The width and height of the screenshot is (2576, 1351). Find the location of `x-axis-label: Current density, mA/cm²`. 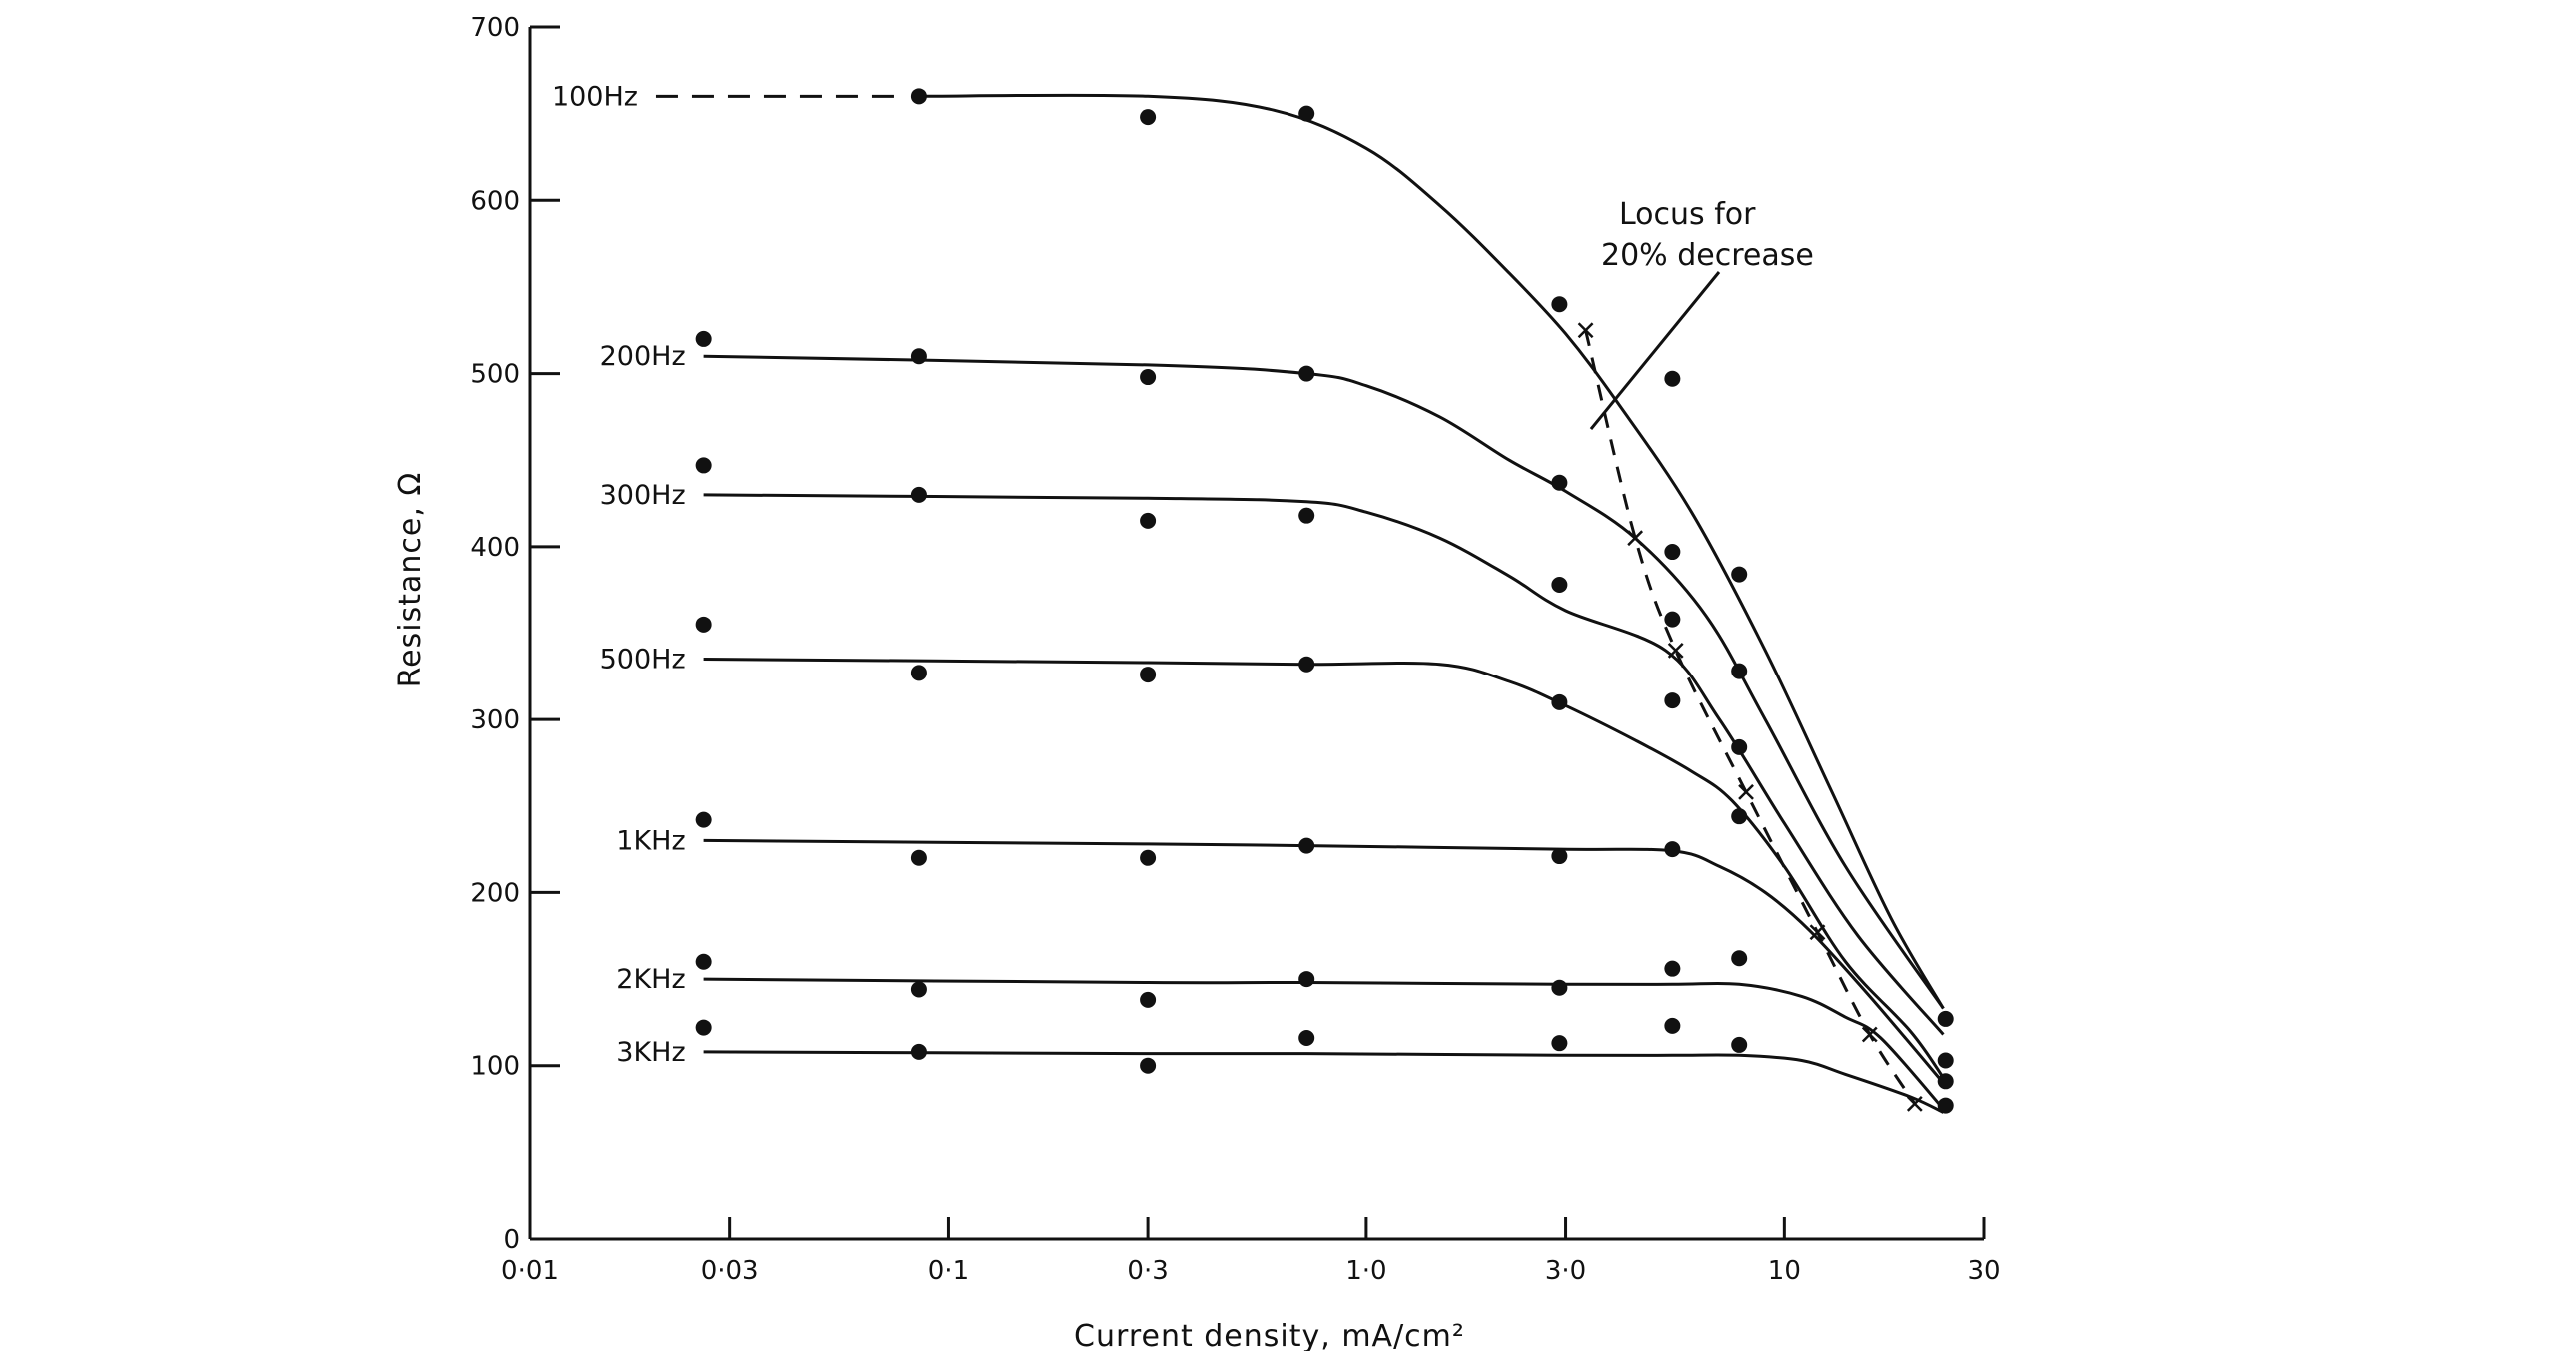

x-axis-label: Current density, mA/cm² is located at coordinates (1269, 1335).